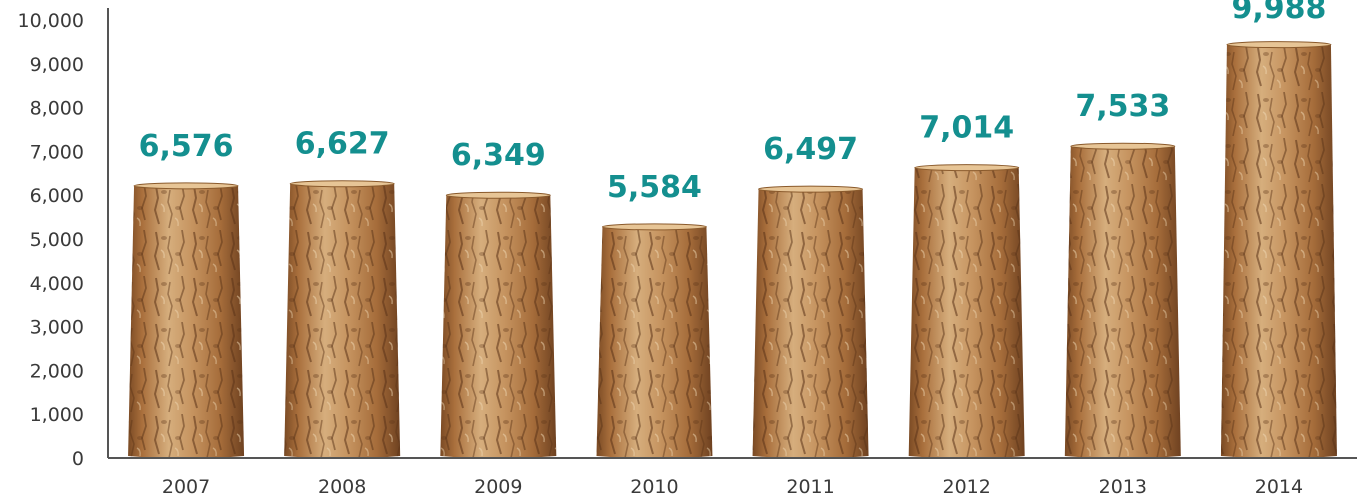 The width and height of the screenshot is (1367, 502). I want to click on data-label-2008: 6,627, so click(342, 144).